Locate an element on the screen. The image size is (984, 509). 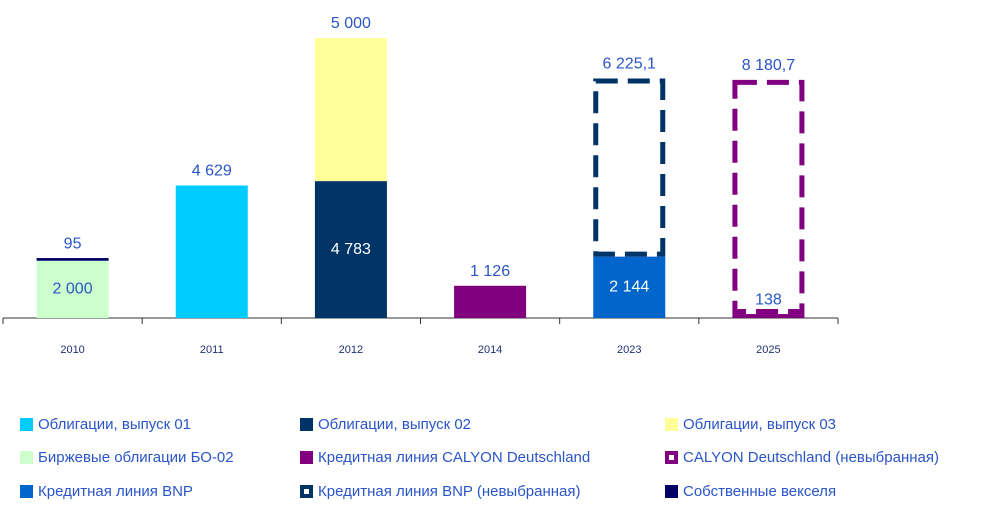
value-label: 2 000 is located at coordinates (73, 289).